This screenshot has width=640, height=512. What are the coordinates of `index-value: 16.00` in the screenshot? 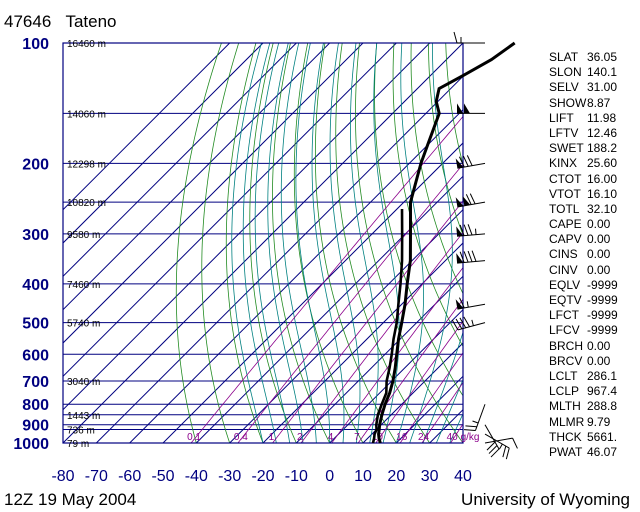 It's located at (602, 178).